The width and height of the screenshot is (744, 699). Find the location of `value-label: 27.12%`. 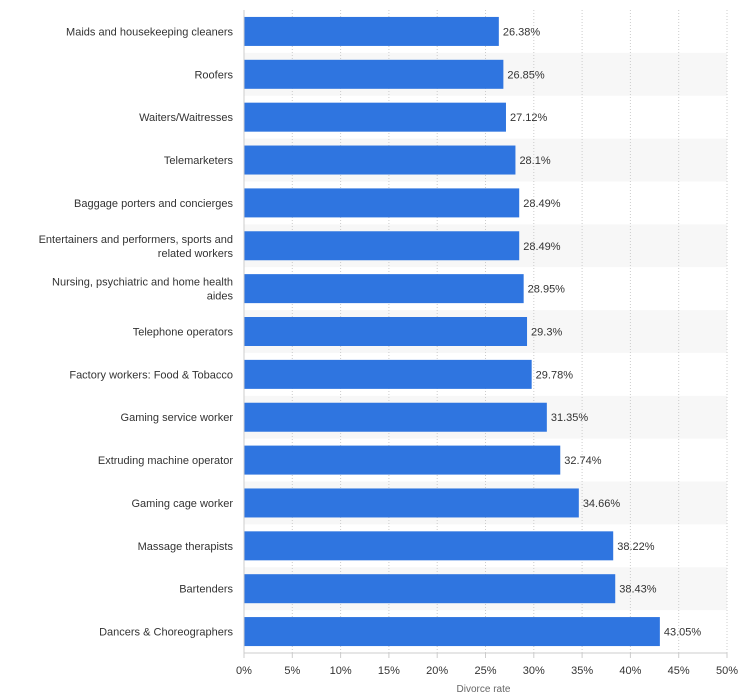

value-label: 27.12% is located at coordinates (529, 118).